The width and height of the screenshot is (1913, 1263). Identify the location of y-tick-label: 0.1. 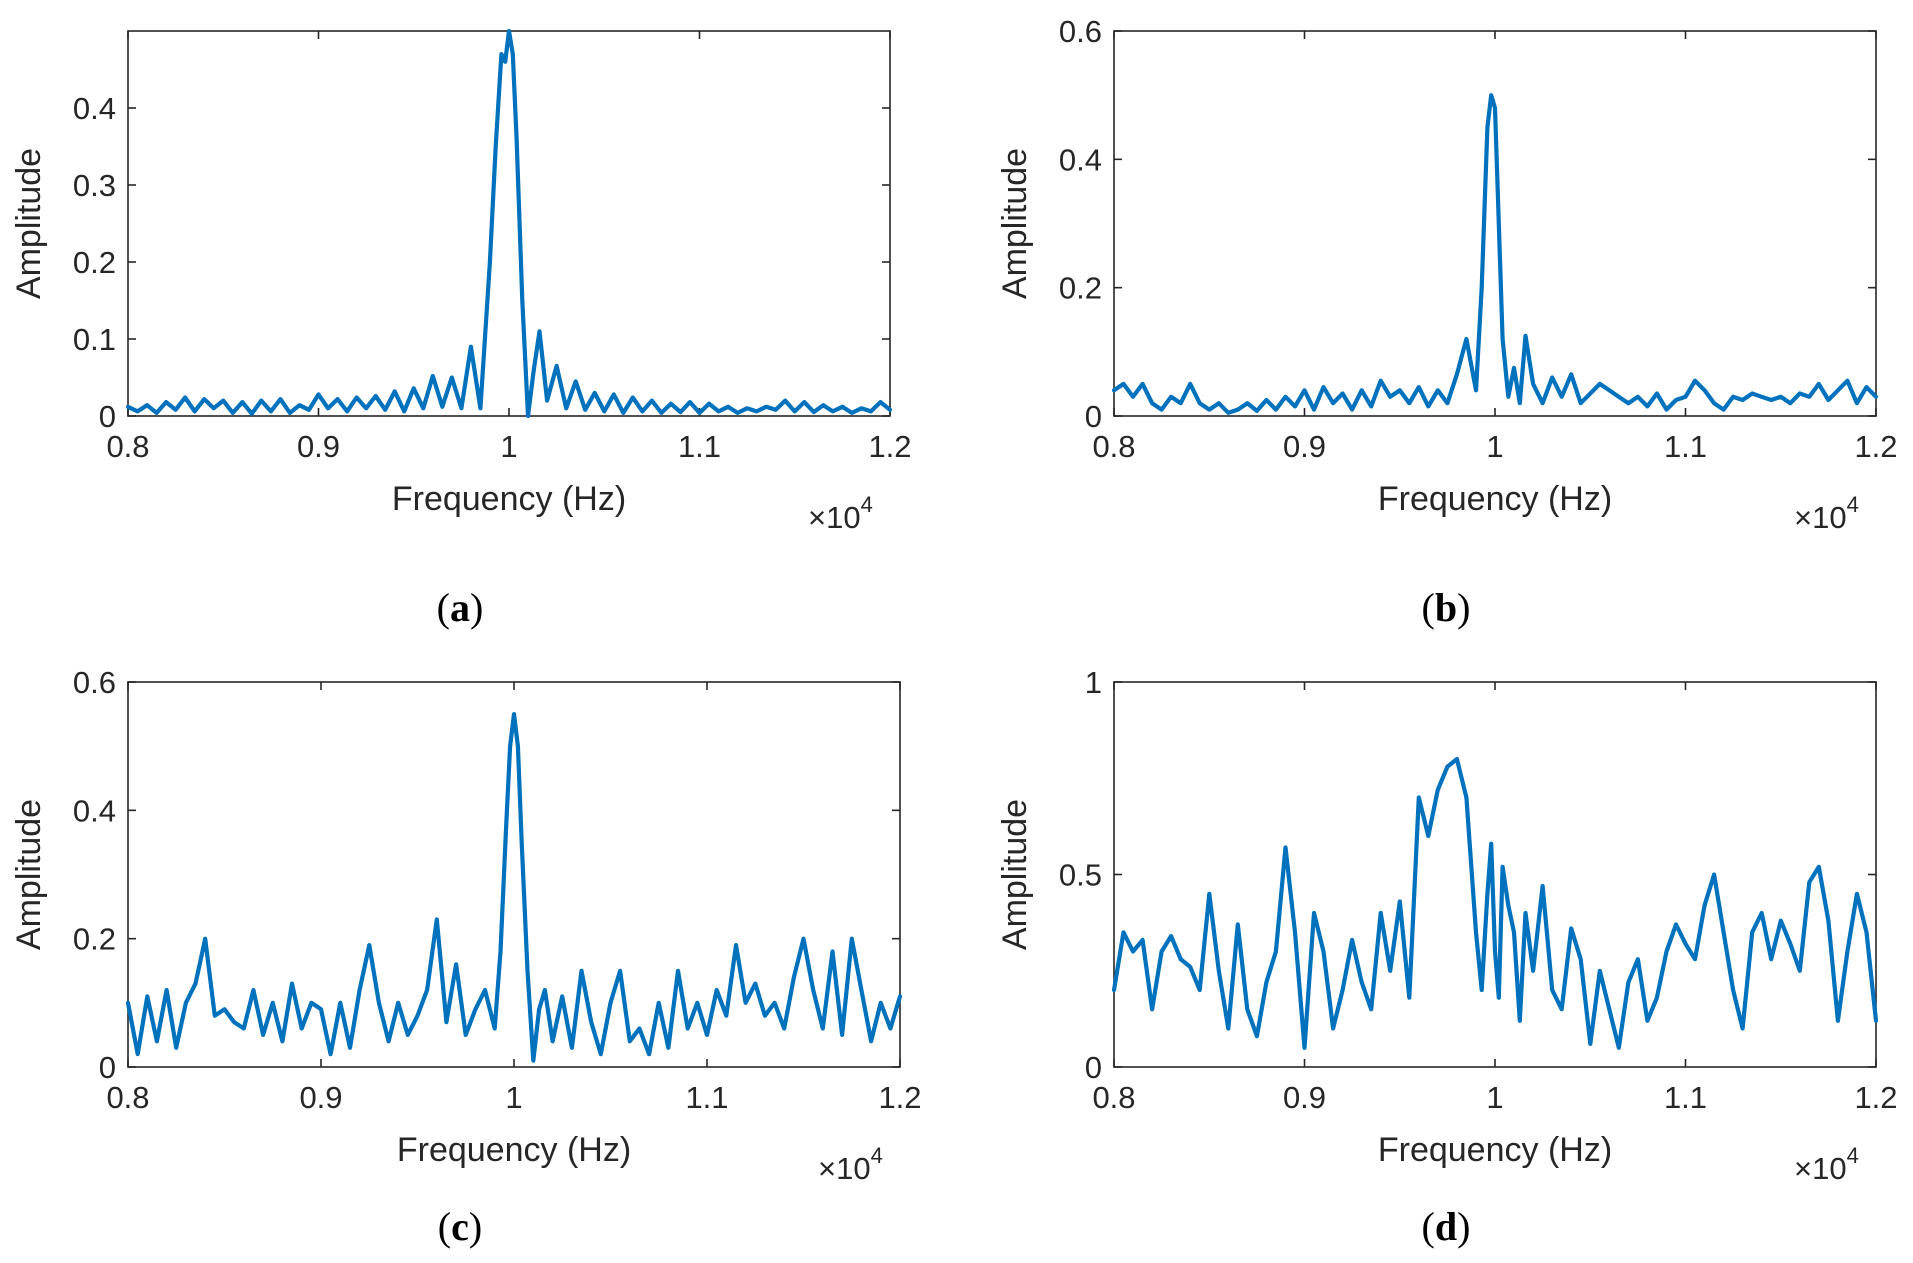
(94, 339).